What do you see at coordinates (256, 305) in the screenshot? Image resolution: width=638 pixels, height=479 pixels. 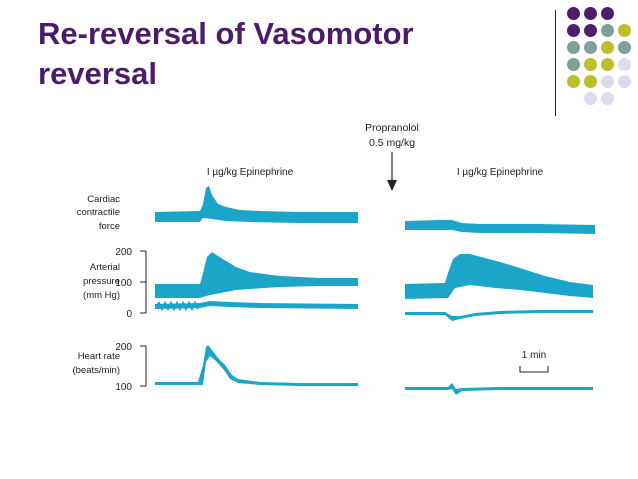 I see `mean-pressure-trace-left` at bounding box center [256, 305].